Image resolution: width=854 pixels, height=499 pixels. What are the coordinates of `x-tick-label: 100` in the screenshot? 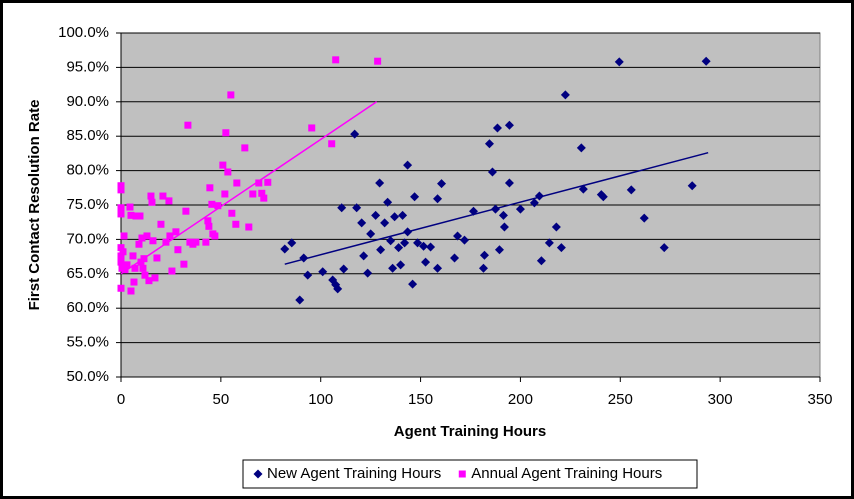 It's located at (320, 399).